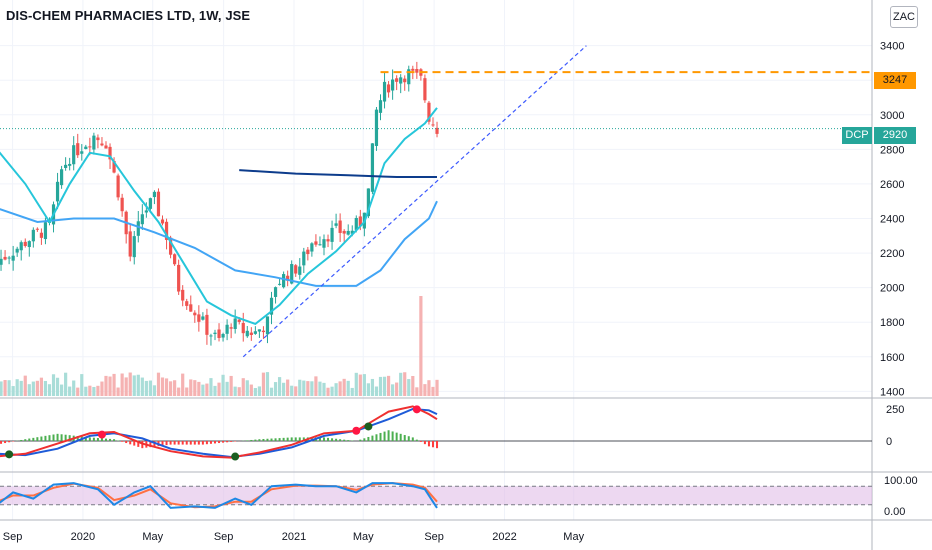 Image resolution: width=932 pixels, height=550 pixels. I want to click on macd-tick-label: 250, so click(895, 410).